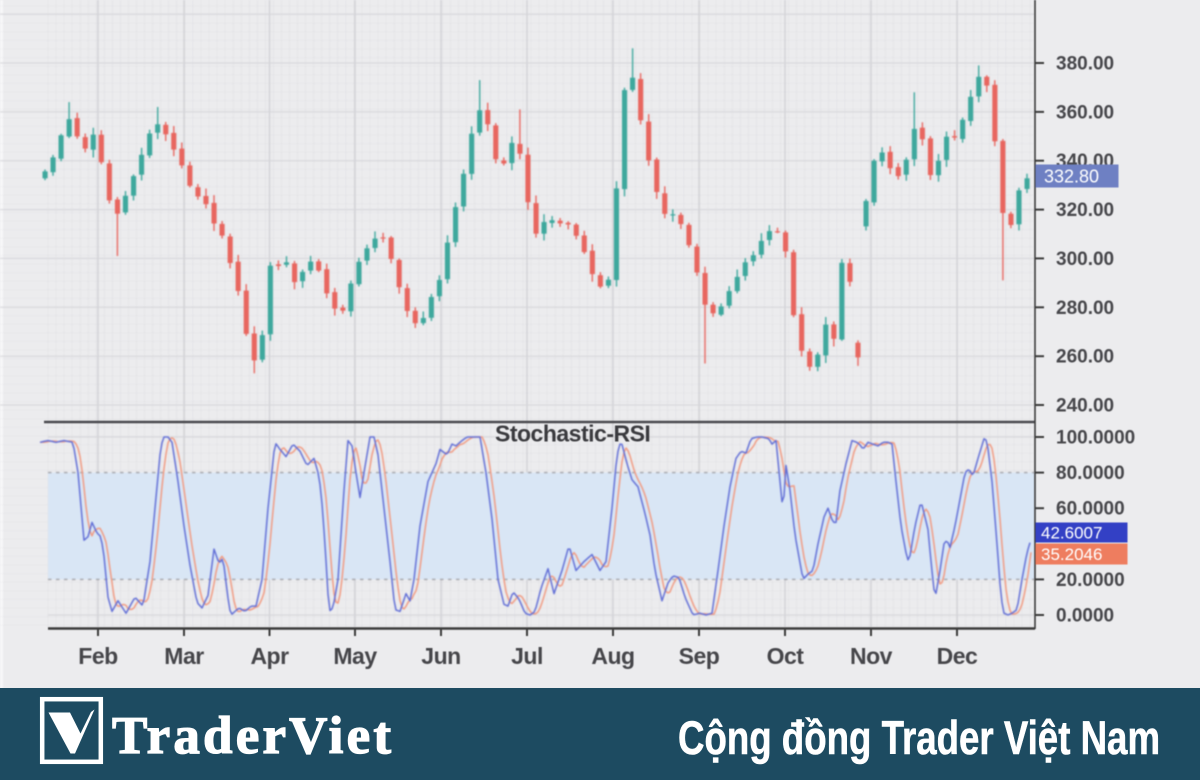  What do you see at coordinates (1090, 580) in the screenshot?
I see `svg-text: 20.0000` at bounding box center [1090, 580].